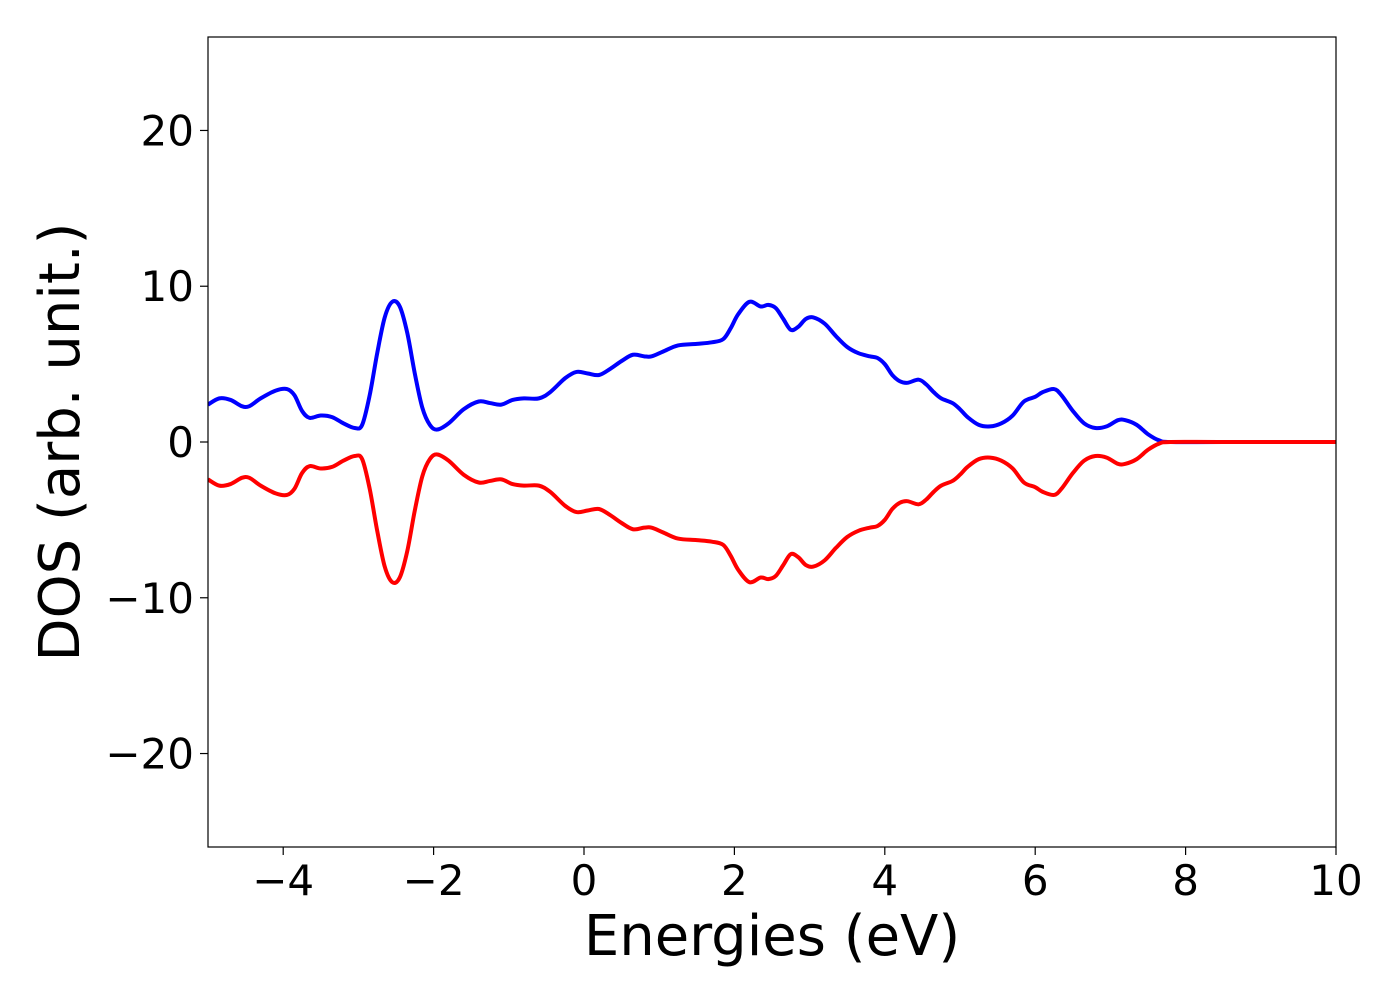  Describe the element at coordinates (772, 936) in the screenshot. I see `x-axis-label: Energies (eV)` at that location.